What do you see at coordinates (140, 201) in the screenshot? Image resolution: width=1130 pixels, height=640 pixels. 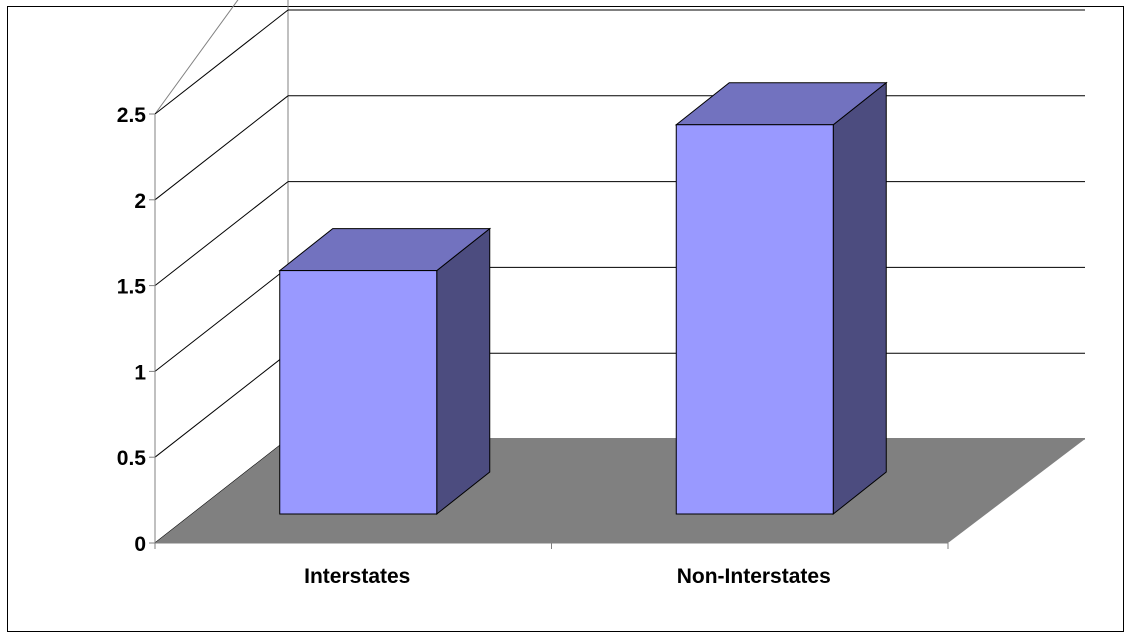 I see `y-tick-label-4: 2` at bounding box center [140, 201].